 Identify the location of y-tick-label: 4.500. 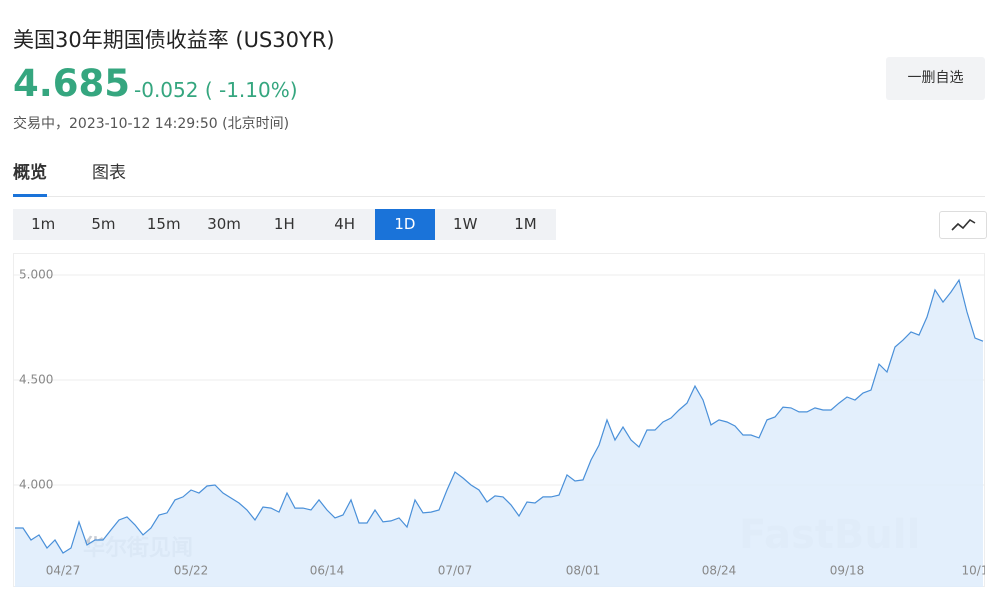
(36, 380).